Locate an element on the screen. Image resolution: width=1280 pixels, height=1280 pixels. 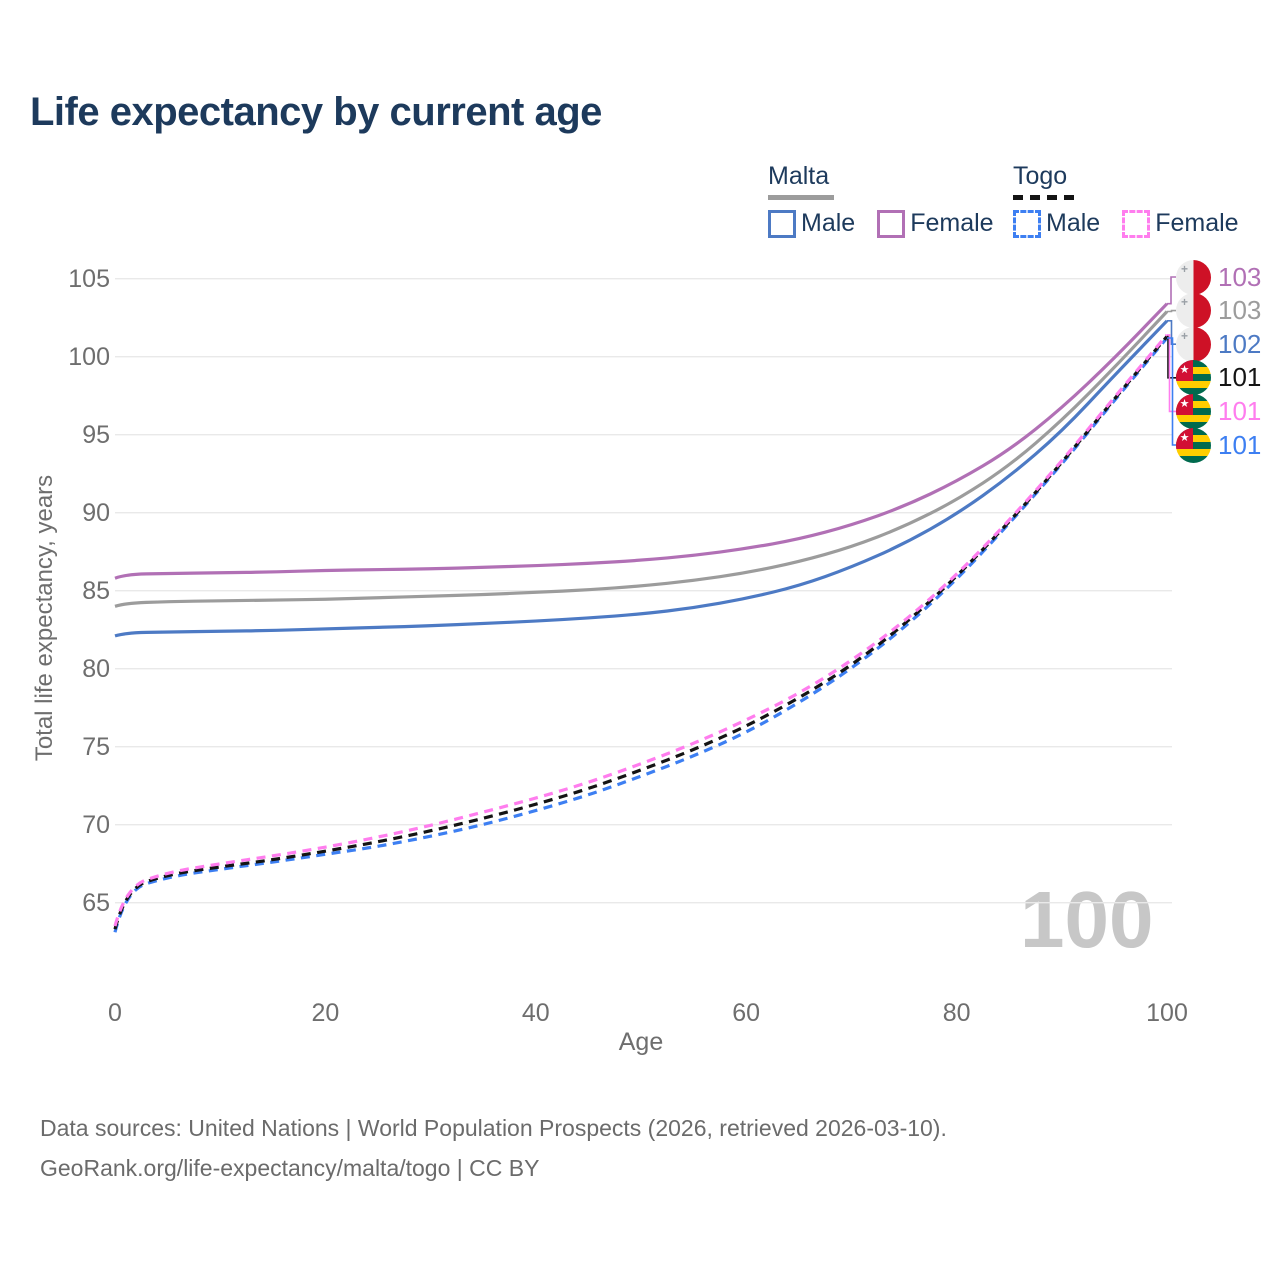
y-tick-label: 65 is located at coordinates (96, 902).